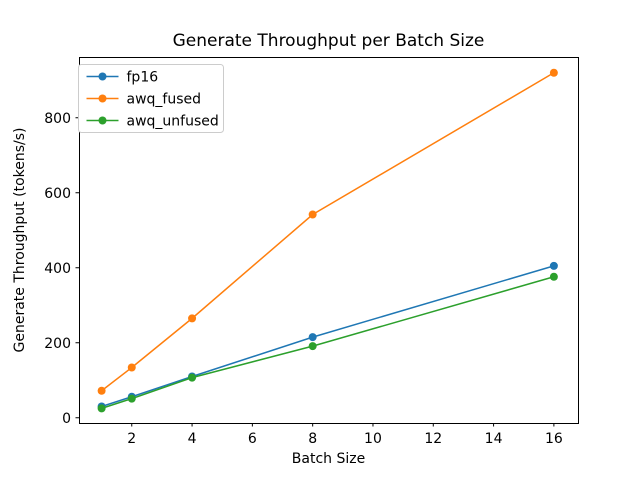 The height and width of the screenshot is (480, 640). What do you see at coordinates (20, 240) in the screenshot?
I see `y-axis-label: Generate Throughput (tokens/s)` at bounding box center [20, 240].